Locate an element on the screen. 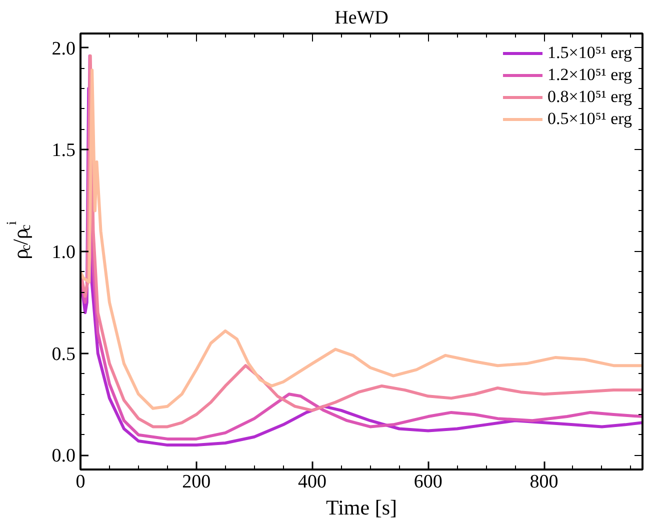 Image resolution: width=650 pixels, height=529 pixels. legend-label: 1.5×10⁵¹ erg is located at coordinates (589, 53).